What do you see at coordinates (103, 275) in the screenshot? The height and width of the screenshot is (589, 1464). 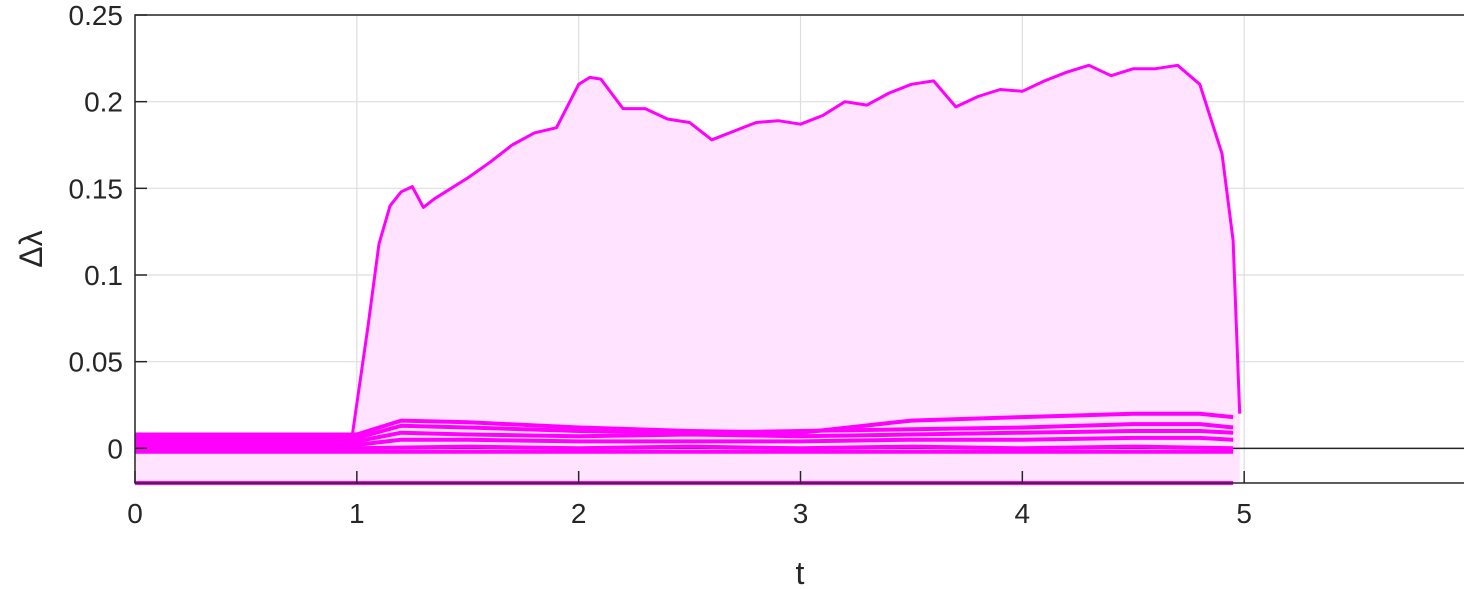 I see `y-tick-label: 0.1` at bounding box center [103, 275].